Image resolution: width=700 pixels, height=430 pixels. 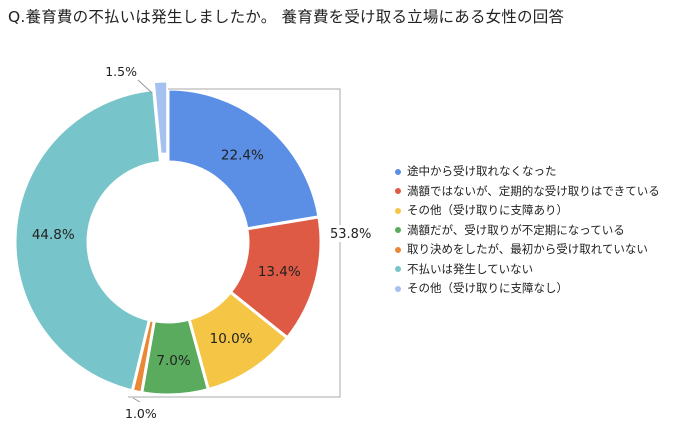 I want to click on slice-value-label: 7.0%, so click(x=173, y=361).